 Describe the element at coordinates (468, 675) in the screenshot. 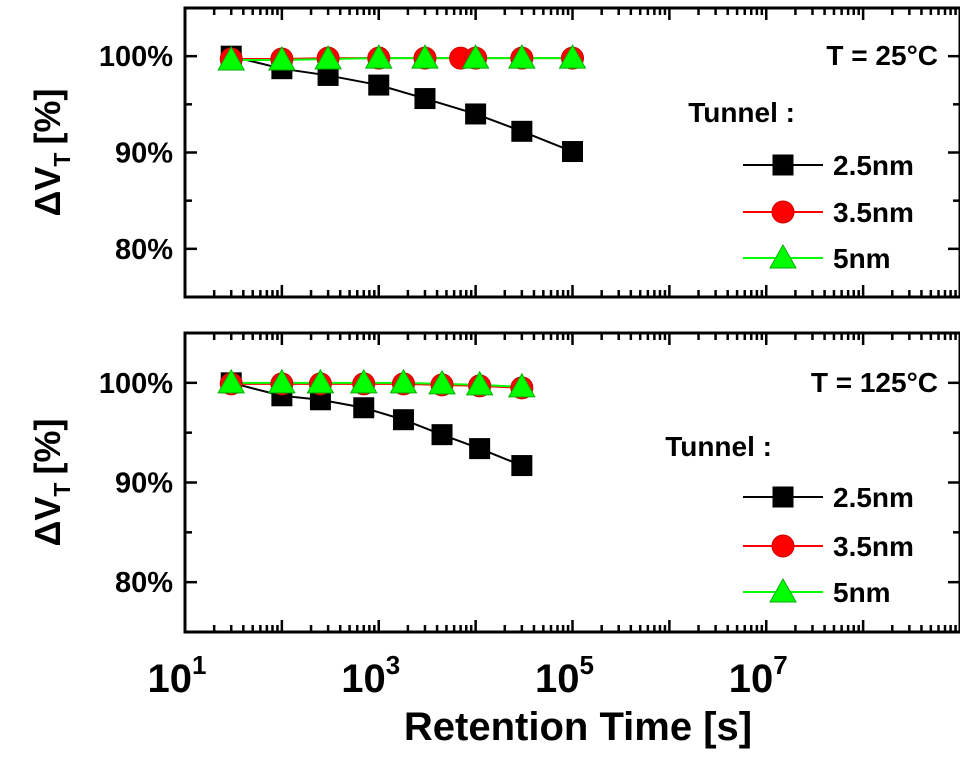

I see `x-axis-labels: 10¹ 10³ 10⁵ 10⁷` at that location.